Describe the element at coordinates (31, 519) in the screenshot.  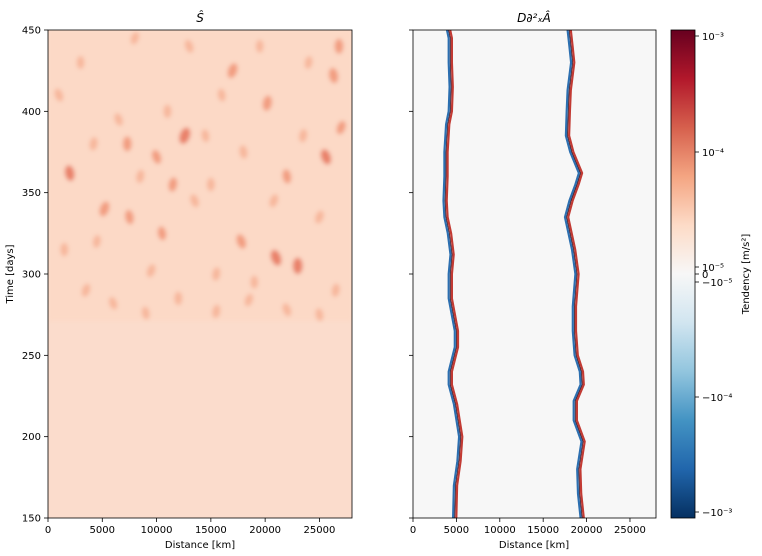
I see `y-tick-label: 150` at that location.